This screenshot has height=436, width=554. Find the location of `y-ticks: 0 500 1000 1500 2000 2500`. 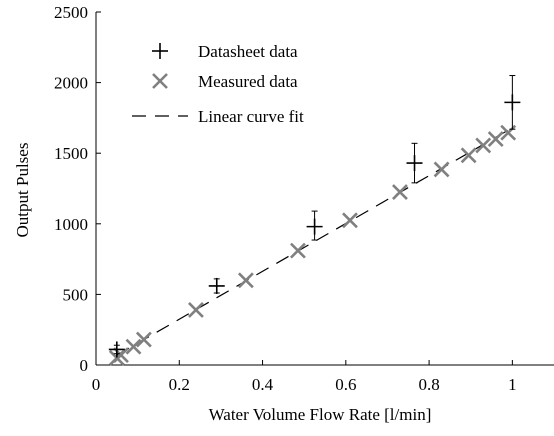

y-ticks: 0 500 1000 1500 2000 2500 is located at coordinates (77, 189).